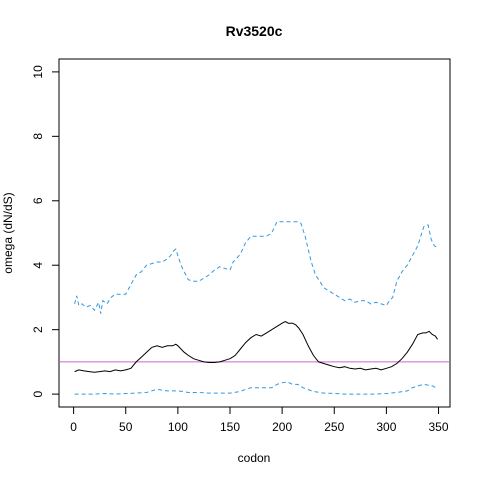 The height and width of the screenshot is (480, 480). What do you see at coordinates (38, 72) in the screenshot?
I see `y-tick-label: 10` at bounding box center [38, 72].